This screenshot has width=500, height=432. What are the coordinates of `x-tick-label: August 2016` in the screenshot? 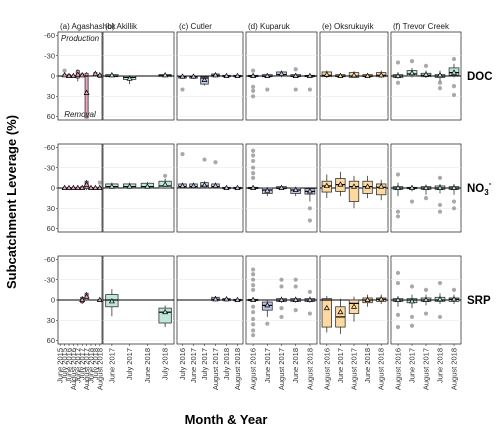 It's located at (73, 369).